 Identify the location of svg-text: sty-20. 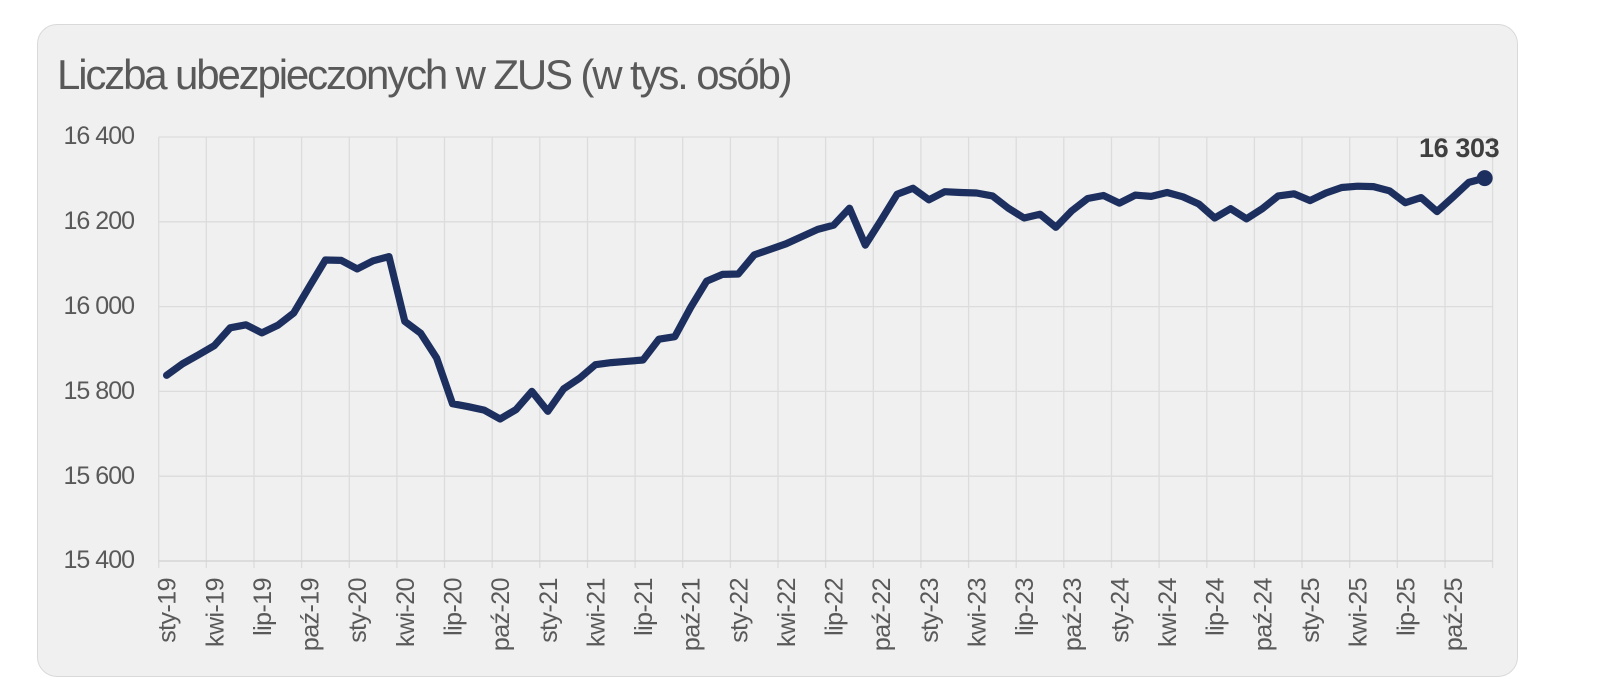
(358, 610).